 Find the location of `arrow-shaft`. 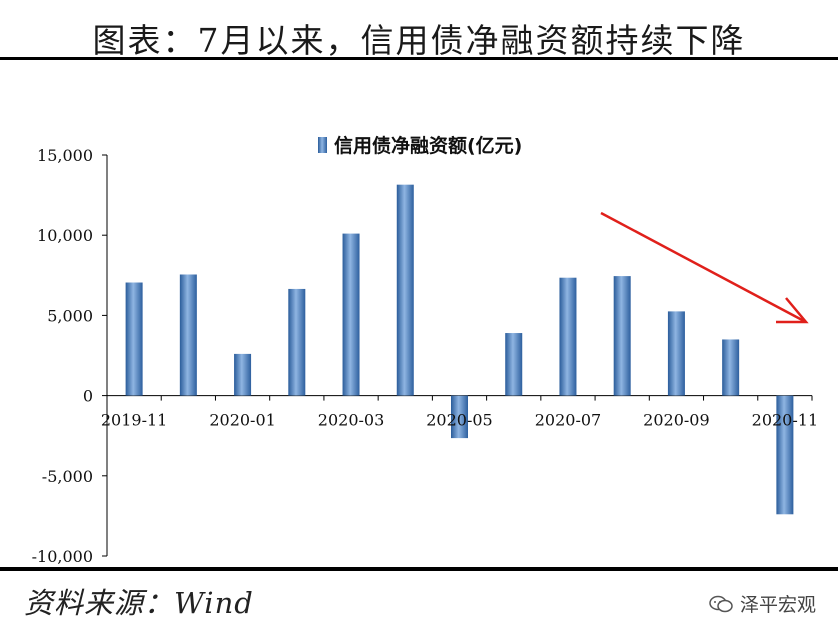

arrow-shaft is located at coordinates (702, 267).